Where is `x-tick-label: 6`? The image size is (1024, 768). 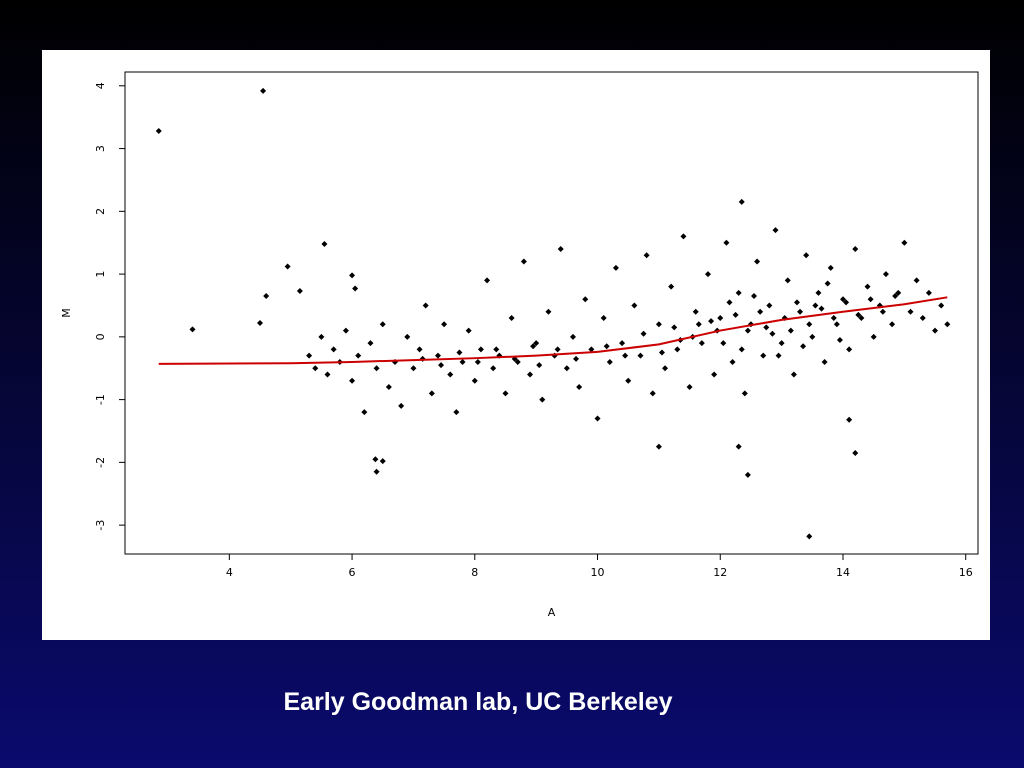 x-tick-label: 6 is located at coordinates (352, 572).